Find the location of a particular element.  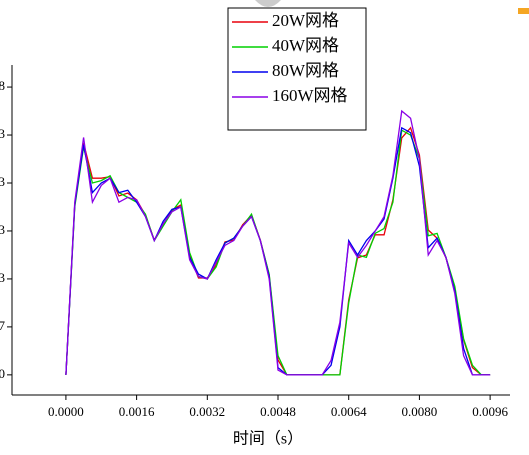

x-tick-label: 0.0048 is located at coordinates (278, 411).